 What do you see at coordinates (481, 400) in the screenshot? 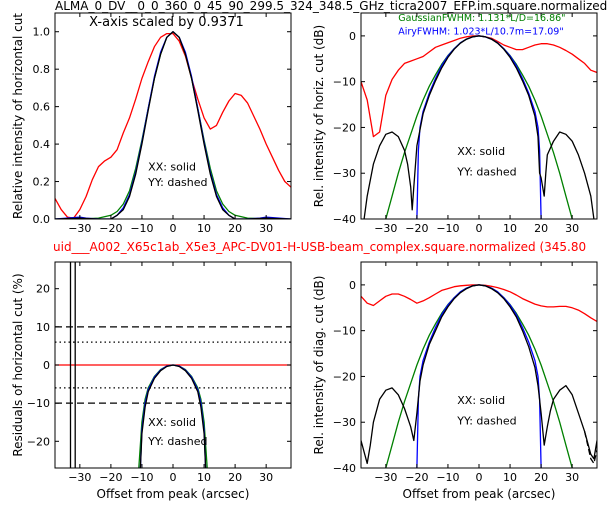
I see `annotation-xx-br: XX: solid` at bounding box center [481, 400].